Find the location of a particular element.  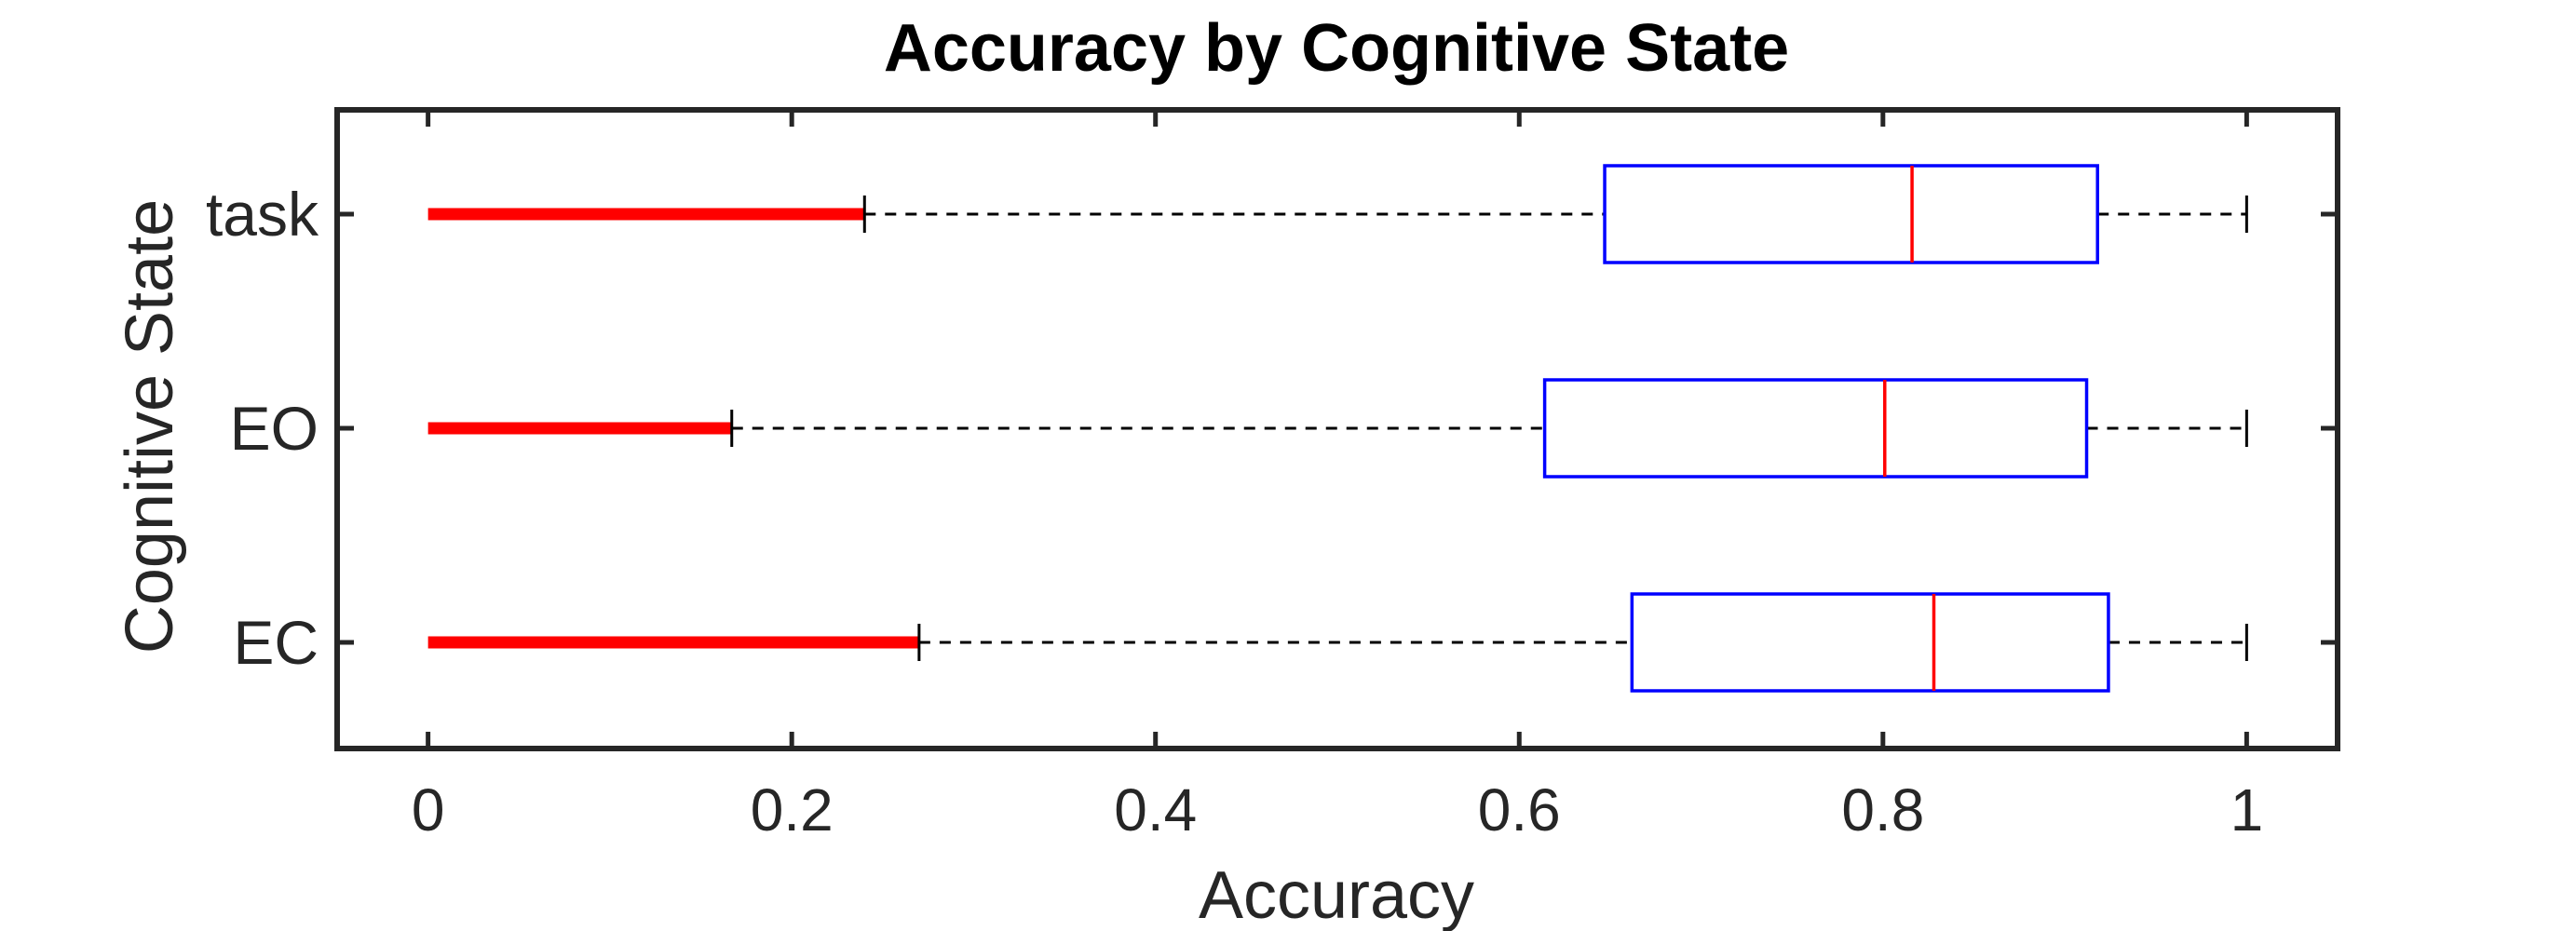

x-tick-label: 1 is located at coordinates (2247, 809).